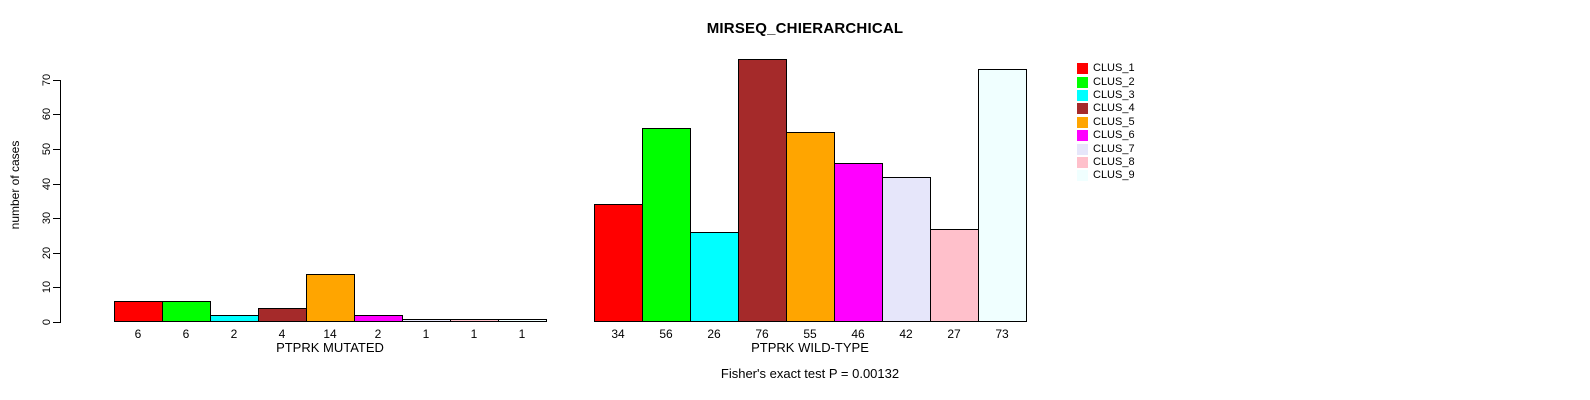 The image size is (1590, 400). I want to click on legend-item: CLUS_3, so click(1106, 95).